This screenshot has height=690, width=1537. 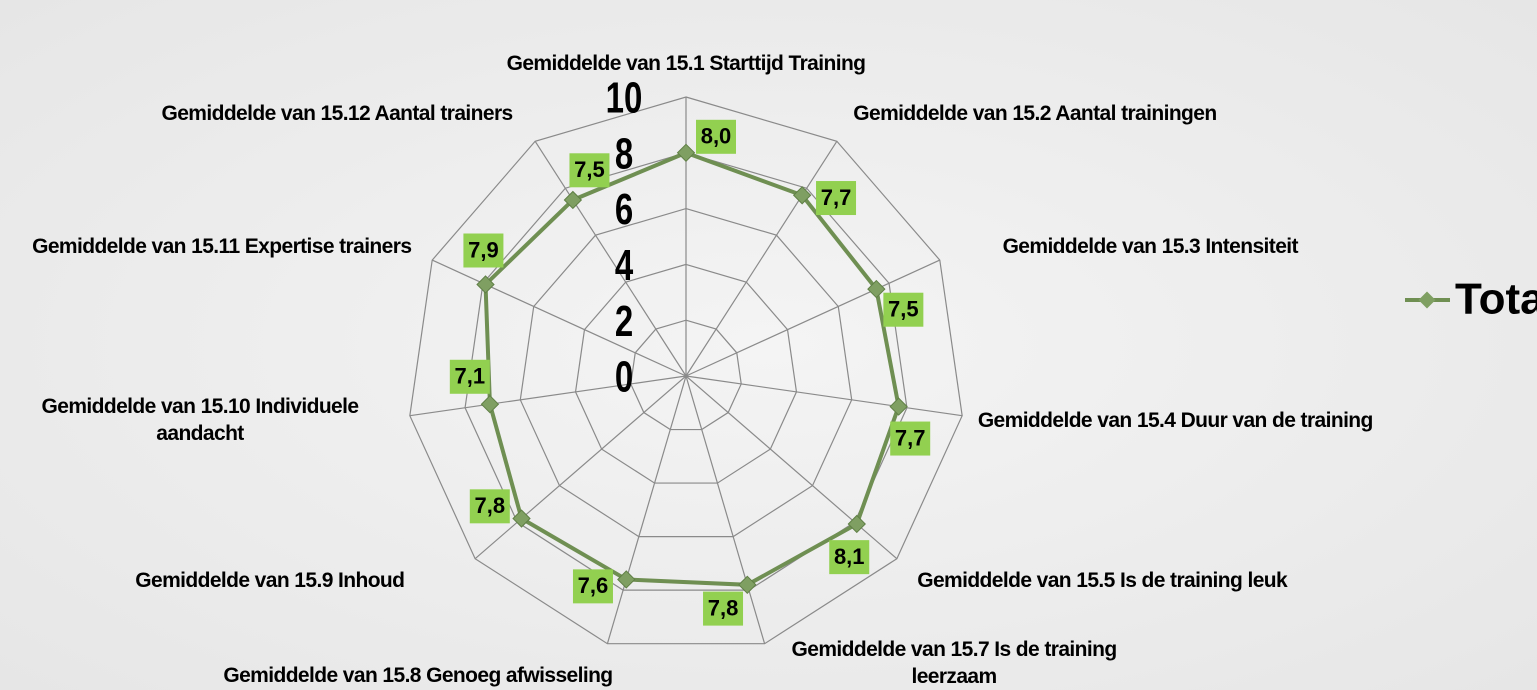 What do you see at coordinates (418, 676) in the screenshot?
I see `category-label: Gemiddelde van 15.8 Genoeg afwisseling` at bounding box center [418, 676].